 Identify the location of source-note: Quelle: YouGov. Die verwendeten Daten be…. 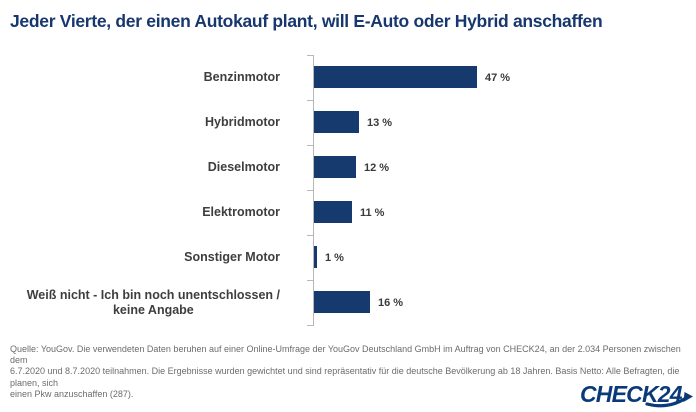
(350, 372).